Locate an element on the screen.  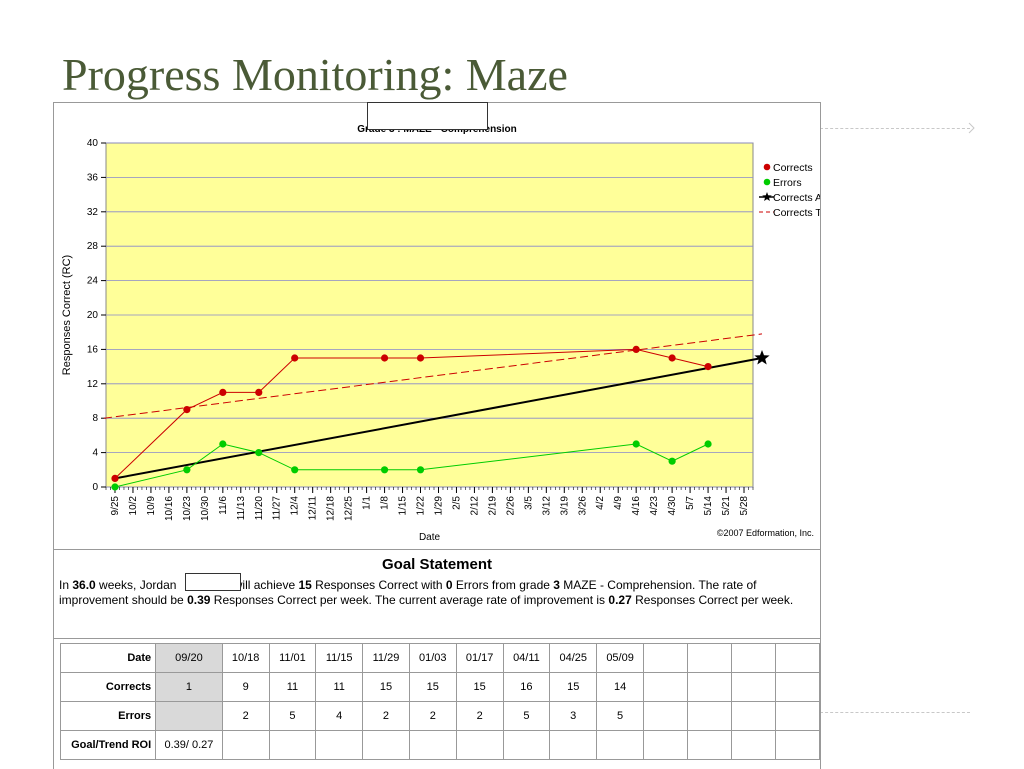
table-cell-corrects-1: 9 is located at coordinates (245, 687).